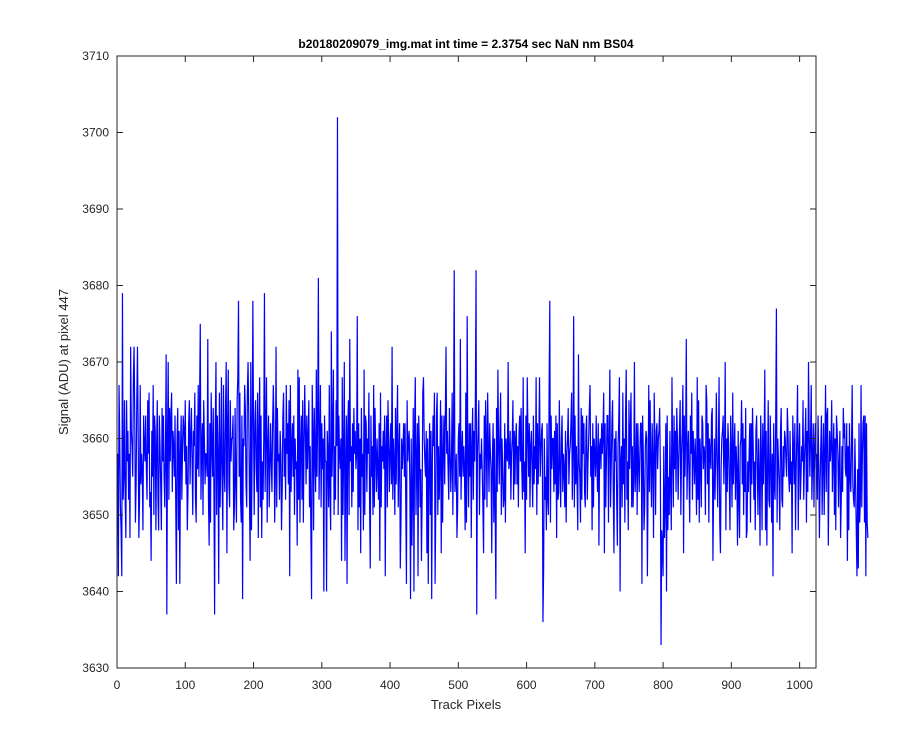 The height and width of the screenshot is (750, 900). Describe the element at coordinates (95, 592) in the screenshot. I see `y-tick-label: 3640` at that location.